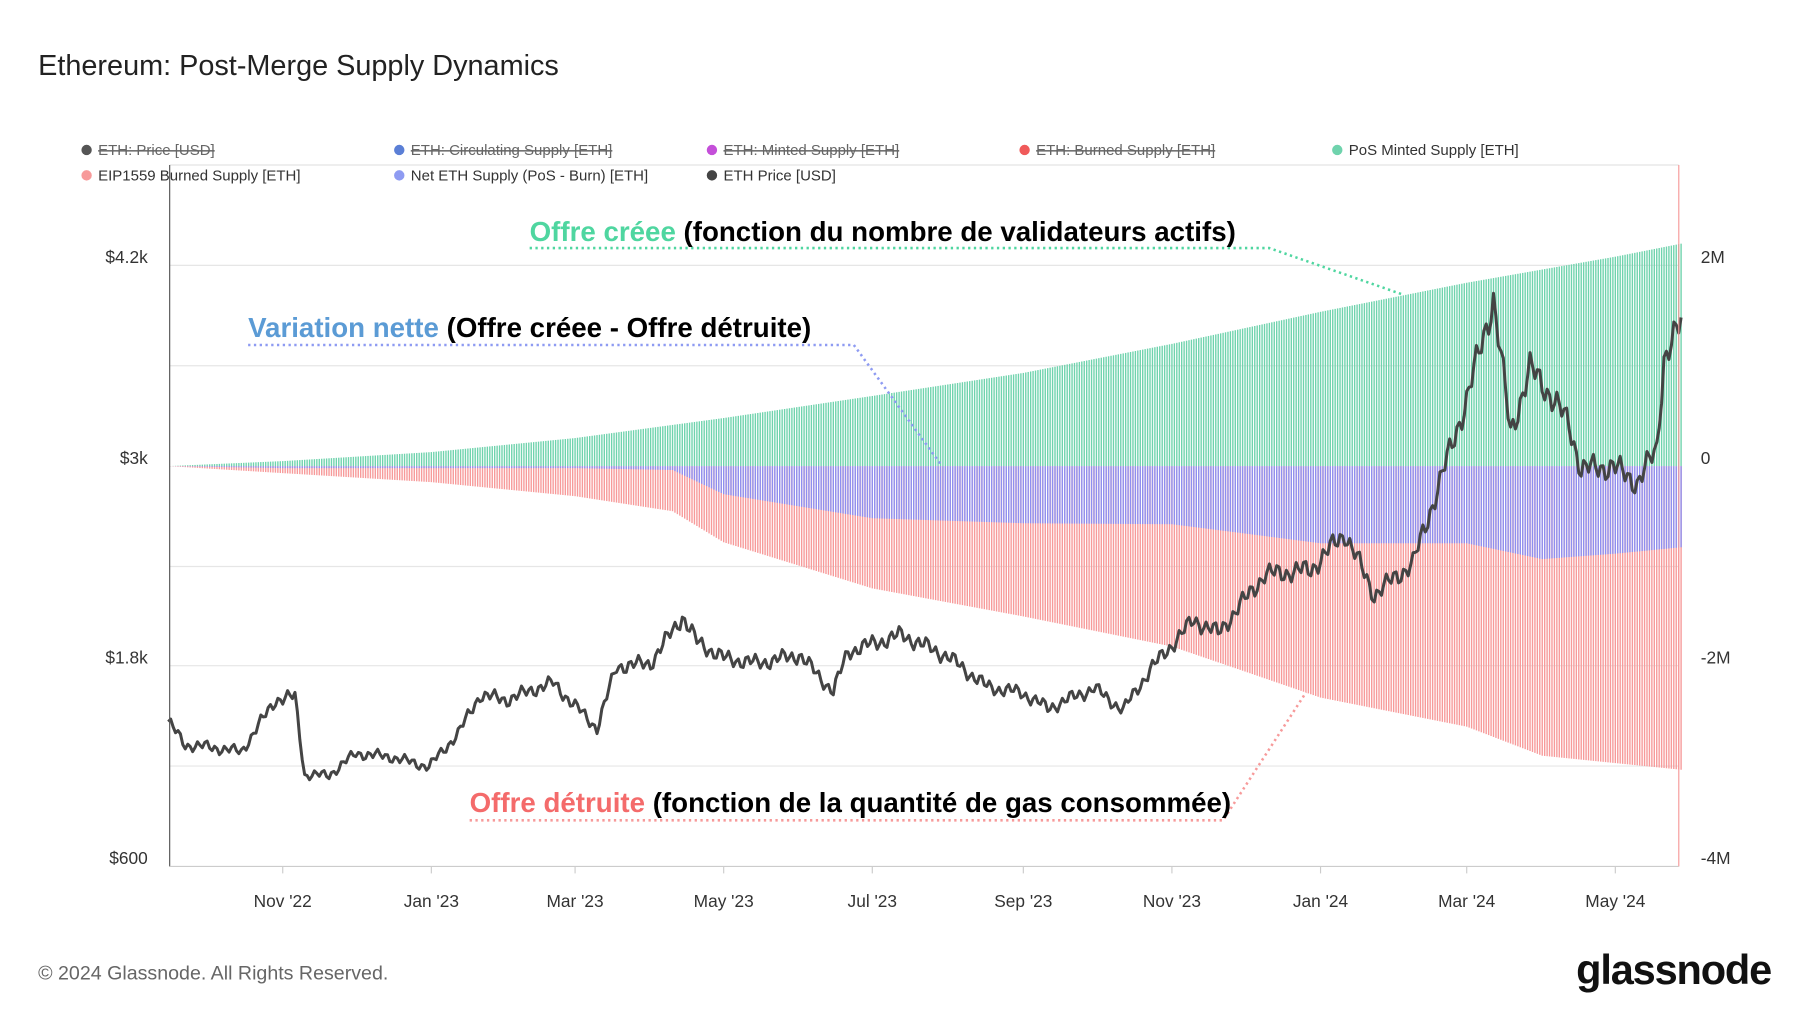 This screenshot has width=1800, height=1013. I want to click on legend-item: ETH: Burned Supply [ETH], so click(1117, 150).